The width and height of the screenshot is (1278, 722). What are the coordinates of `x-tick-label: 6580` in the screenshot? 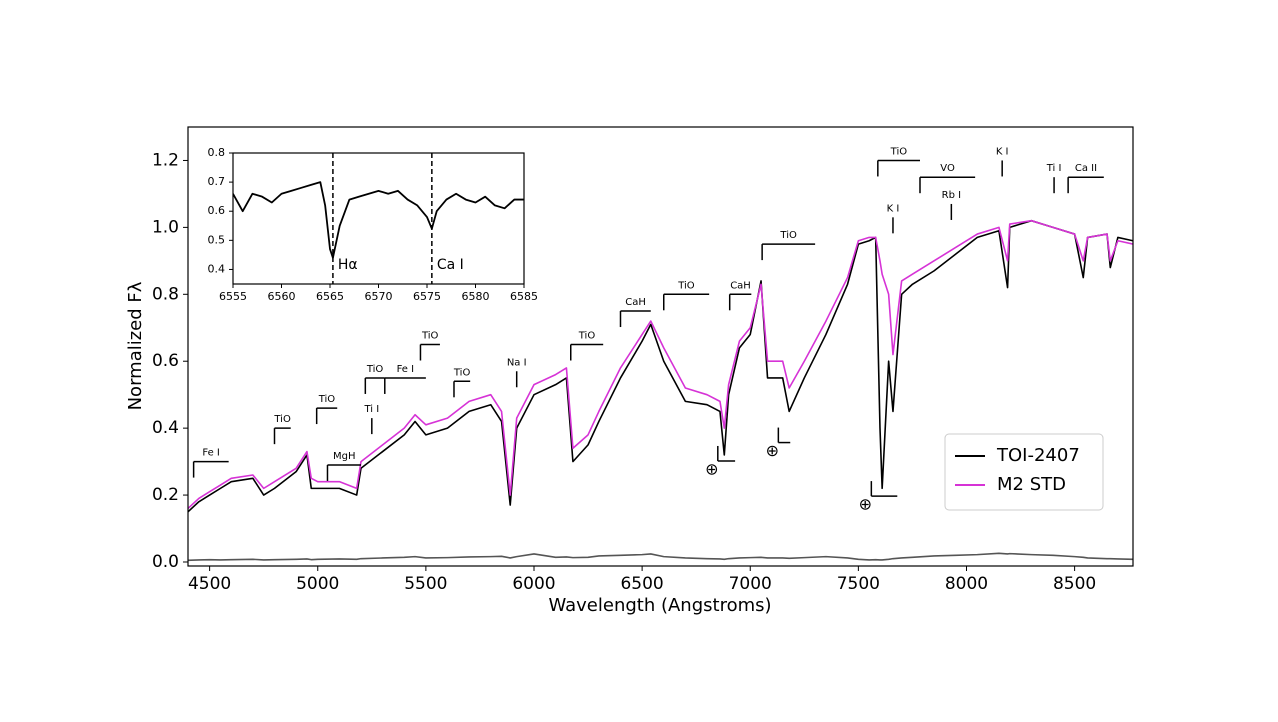 It's located at (476, 296).